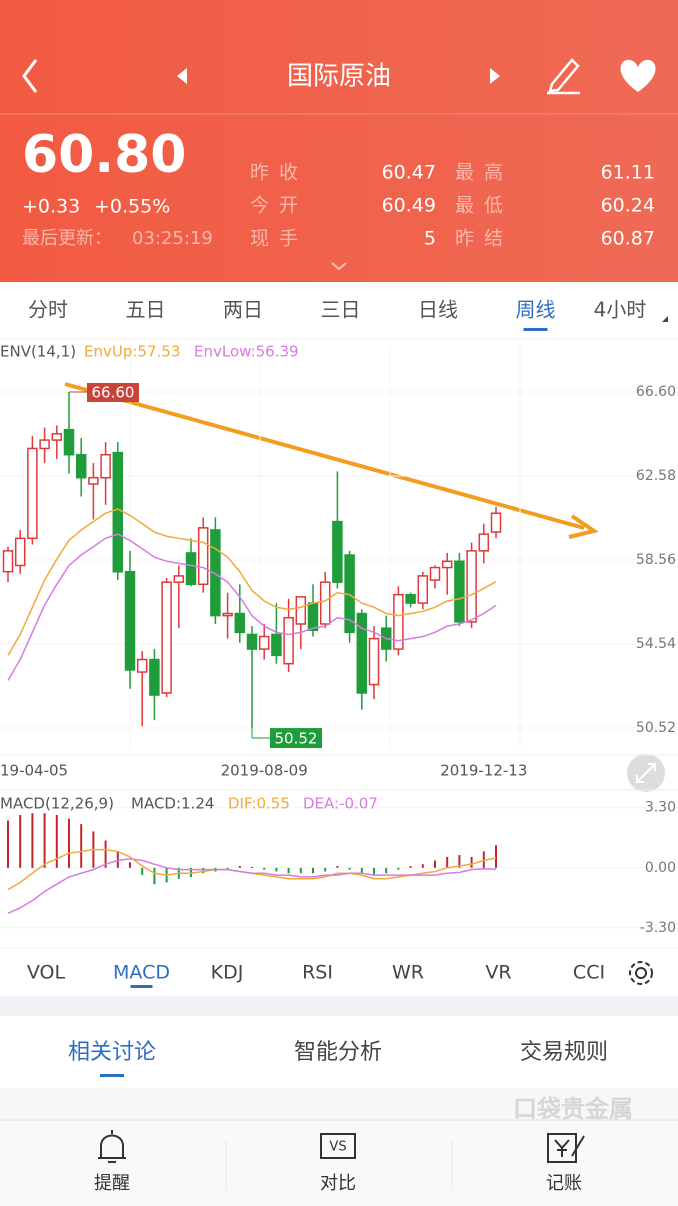  What do you see at coordinates (227, 973) in the screenshot?
I see `indicator-tab: KDJ` at bounding box center [227, 973].